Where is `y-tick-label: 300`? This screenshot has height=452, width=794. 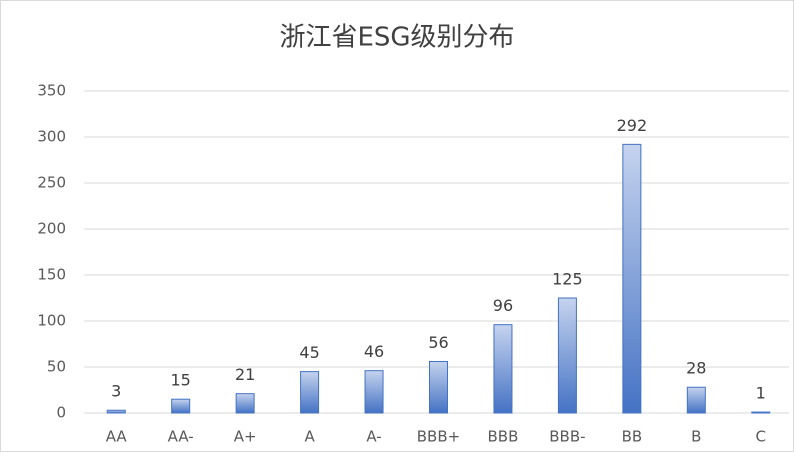
y-tick-label: 300 is located at coordinates (51, 137).